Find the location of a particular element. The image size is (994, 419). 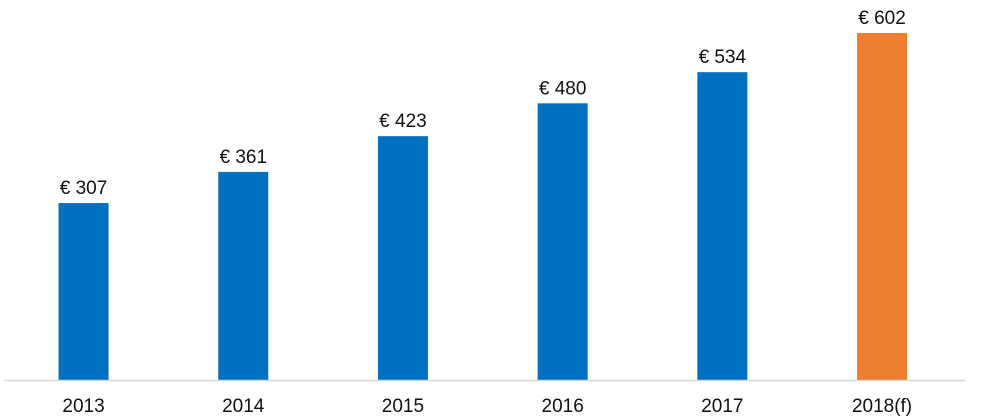

x-tick-label-2014: 2014 is located at coordinates (243, 406).